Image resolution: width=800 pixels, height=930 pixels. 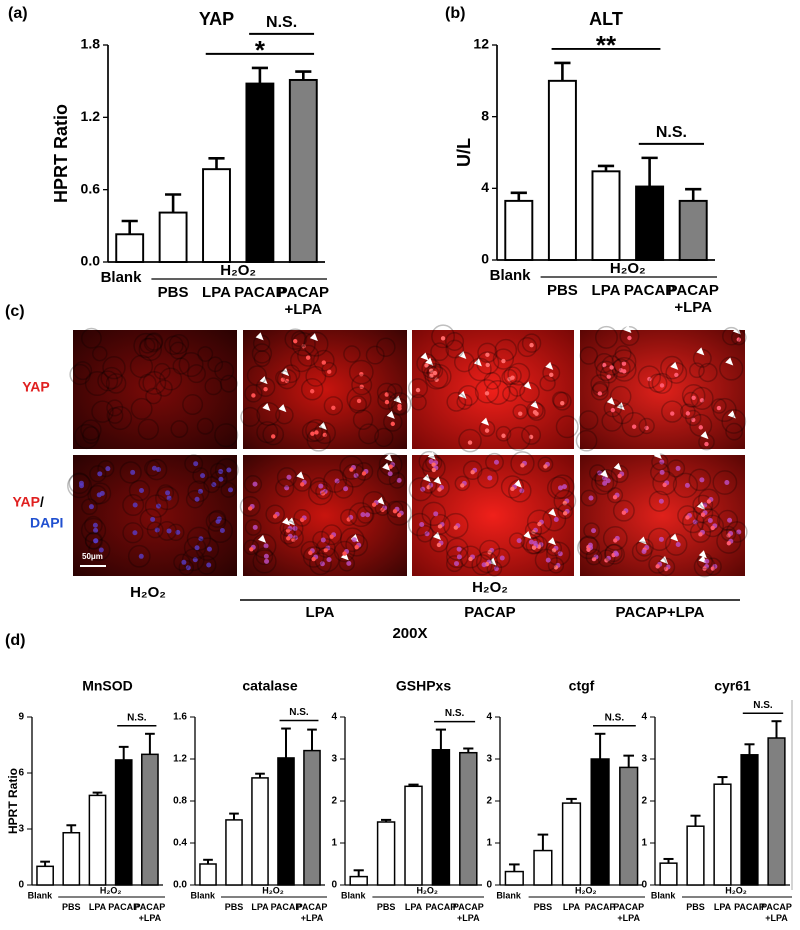 What do you see at coordinates (606, 290) in the screenshot?
I see `x-tick-label: LPA` at bounding box center [606, 290].